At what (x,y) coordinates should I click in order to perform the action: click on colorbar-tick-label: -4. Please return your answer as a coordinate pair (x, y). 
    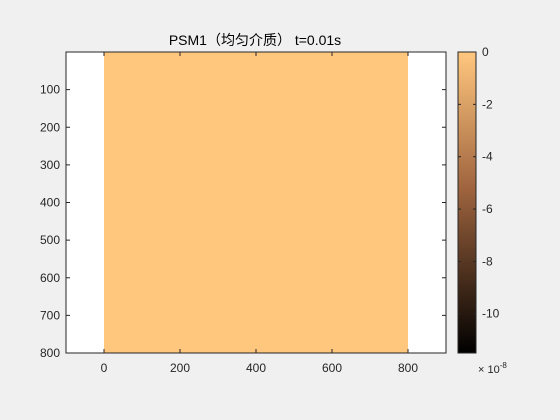
    Looking at the image, I should click on (487, 157).